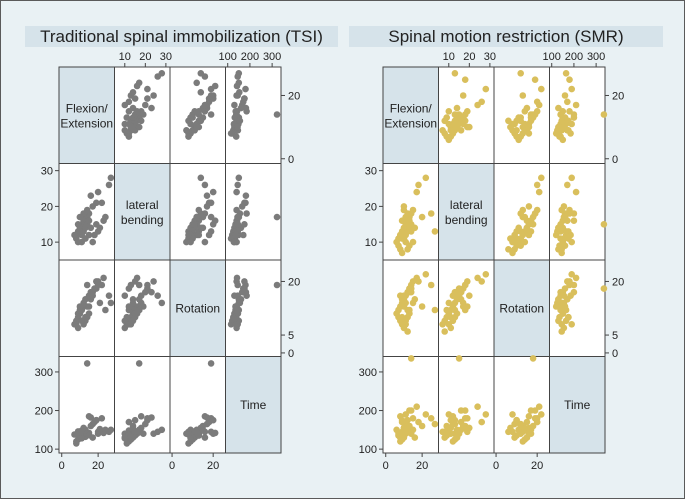 The height and width of the screenshot is (499, 685). I want to click on tick-label: 100, so click(44, 450).